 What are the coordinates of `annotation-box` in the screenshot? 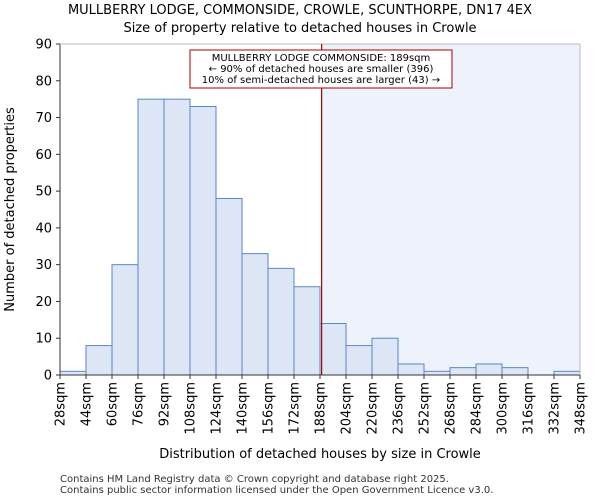 It's located at (321, 69).